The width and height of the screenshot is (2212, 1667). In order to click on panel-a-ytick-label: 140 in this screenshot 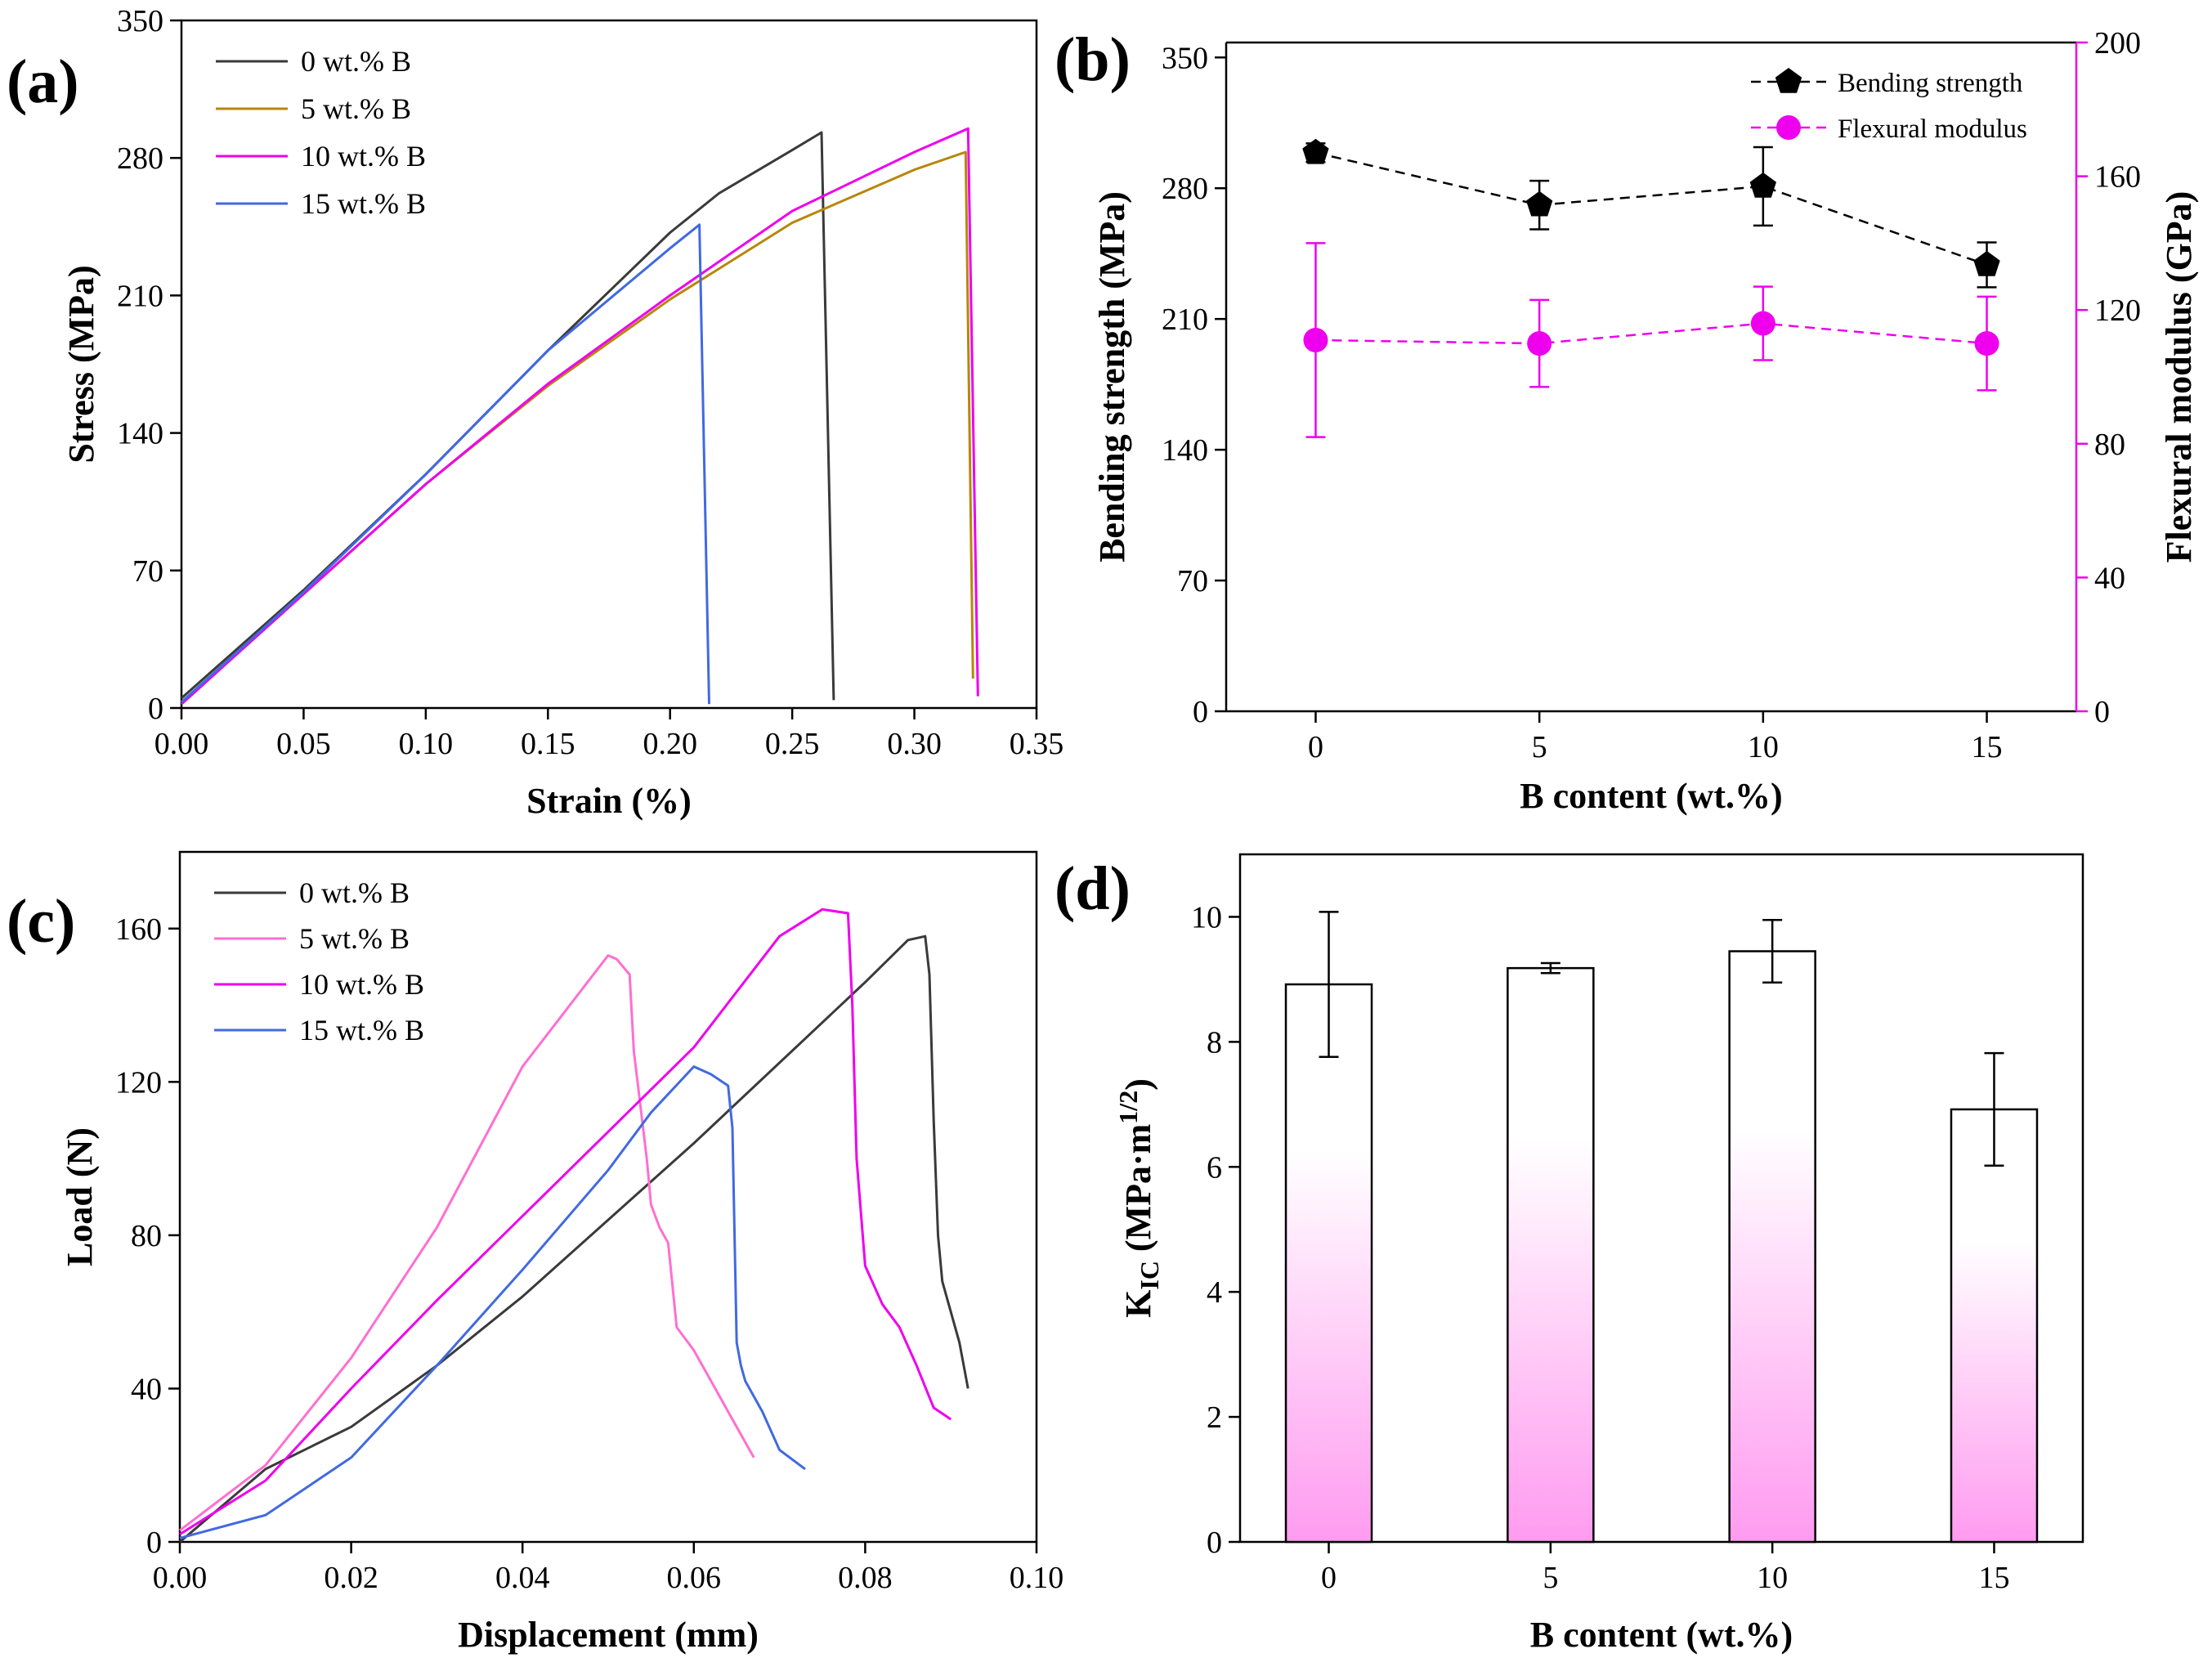, I will do `click(140, 434)`.